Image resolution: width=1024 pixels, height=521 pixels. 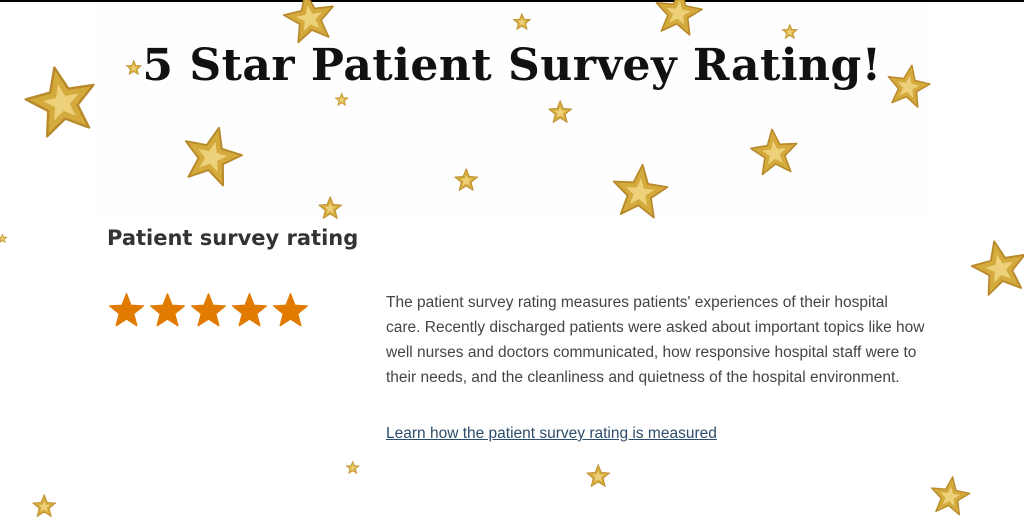 I want to click on section-title: Patient survey rating, so click(x=233, y=238).